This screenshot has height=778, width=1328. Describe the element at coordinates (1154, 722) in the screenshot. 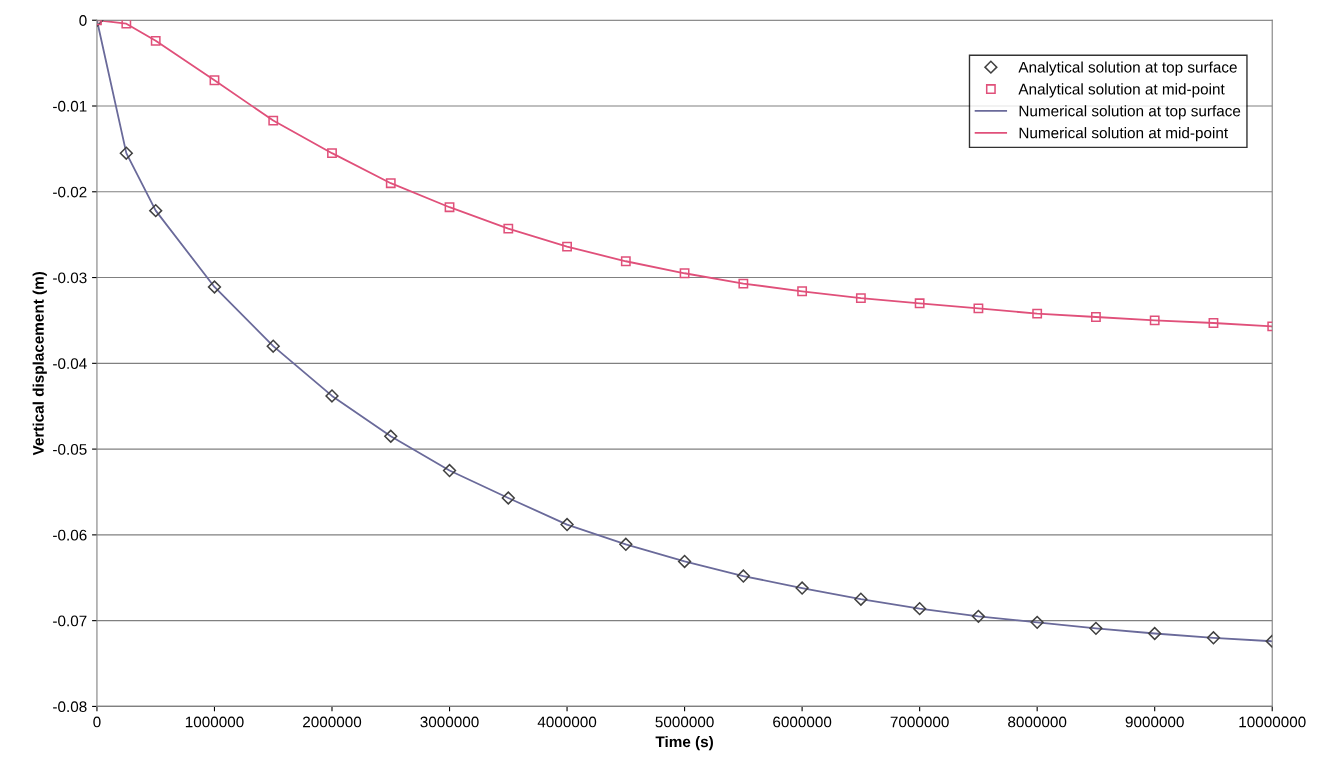

I see `x-tick-label: 9000000` at that location.